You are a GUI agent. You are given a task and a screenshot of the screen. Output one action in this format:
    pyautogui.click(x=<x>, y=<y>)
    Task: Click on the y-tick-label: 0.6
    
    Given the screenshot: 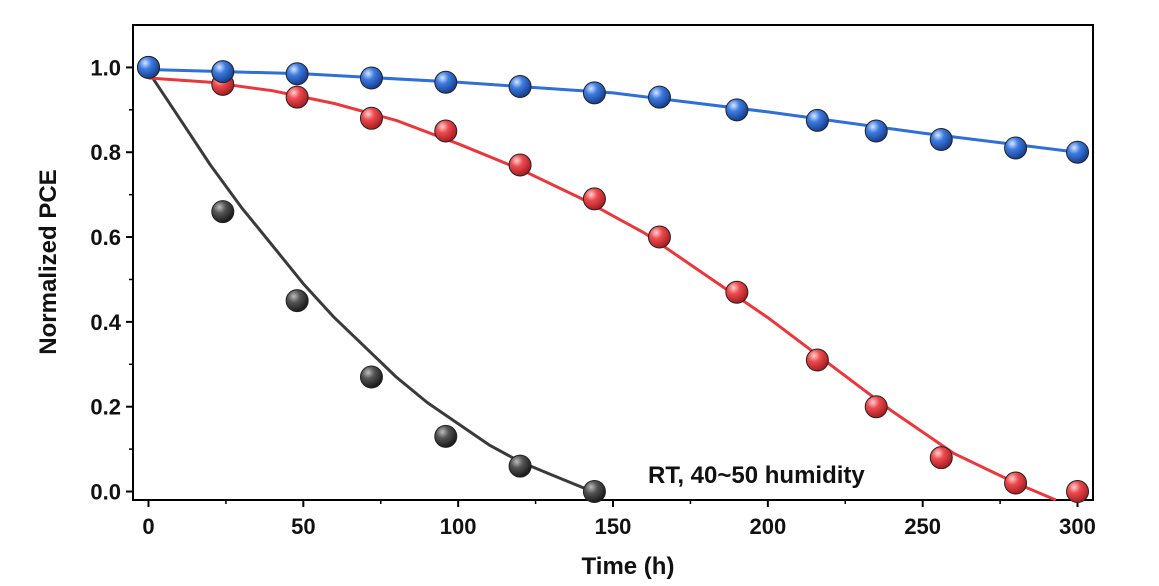 What is the action you would take?
    pyautogui.click(x=105, y=237)
    